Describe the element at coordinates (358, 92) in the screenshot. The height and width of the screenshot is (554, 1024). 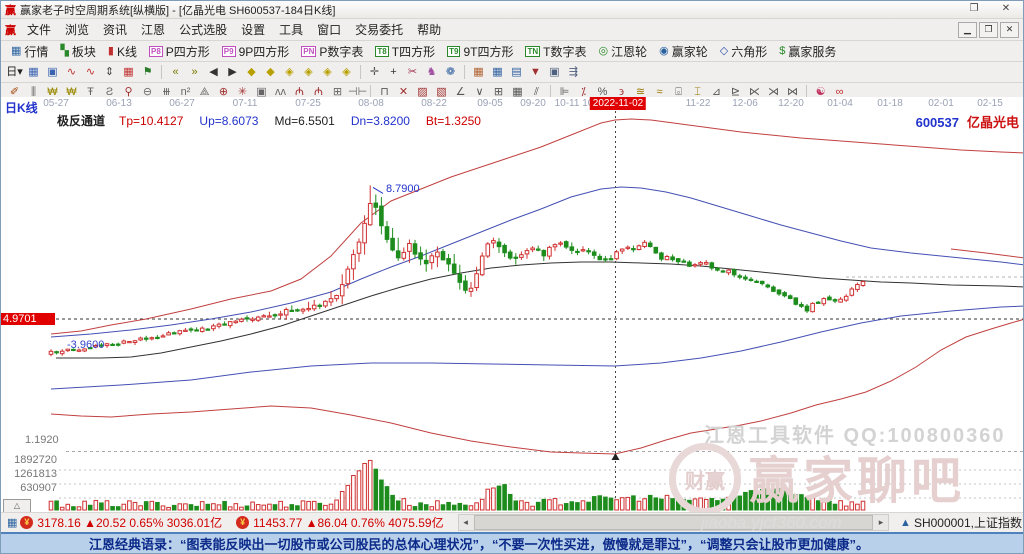
I see `tool-icon: ⊣⊢` at that location.